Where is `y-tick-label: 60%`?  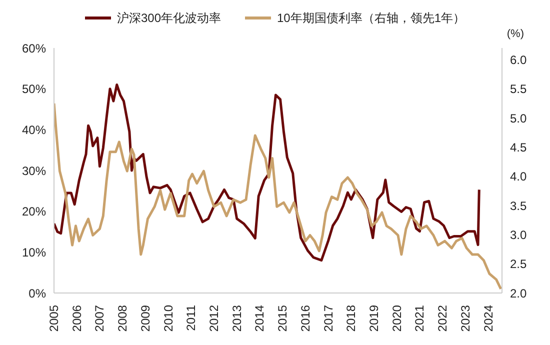
y-tick-label: 60% is located at coordinates (34, 48).